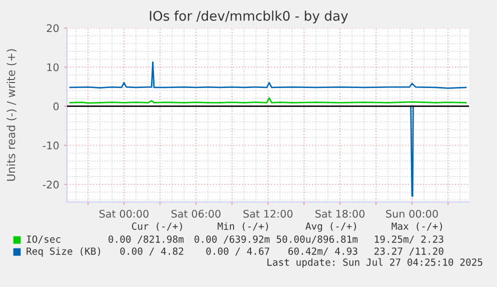 The width and height of the screenshot is (497, 287). I want to click on chart-title: IOs for /dev/mmcblk0 - by day, so click(249, 17).